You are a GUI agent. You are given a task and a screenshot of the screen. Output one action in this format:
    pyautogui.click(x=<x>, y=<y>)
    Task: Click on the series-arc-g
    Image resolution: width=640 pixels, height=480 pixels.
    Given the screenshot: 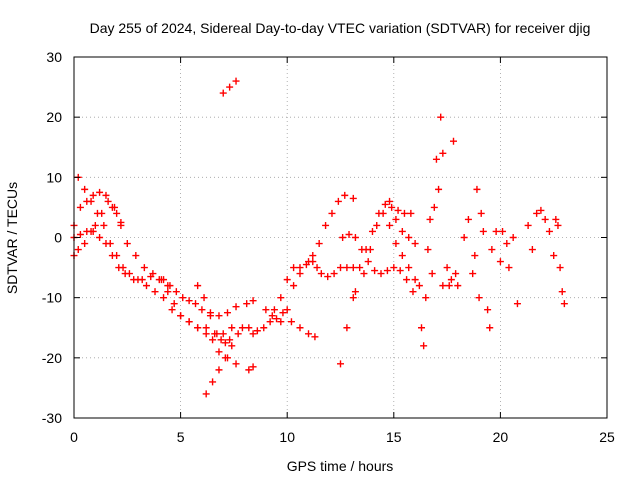 What is the action you would take?
    pyautogui.click(x=224, y=361)
    